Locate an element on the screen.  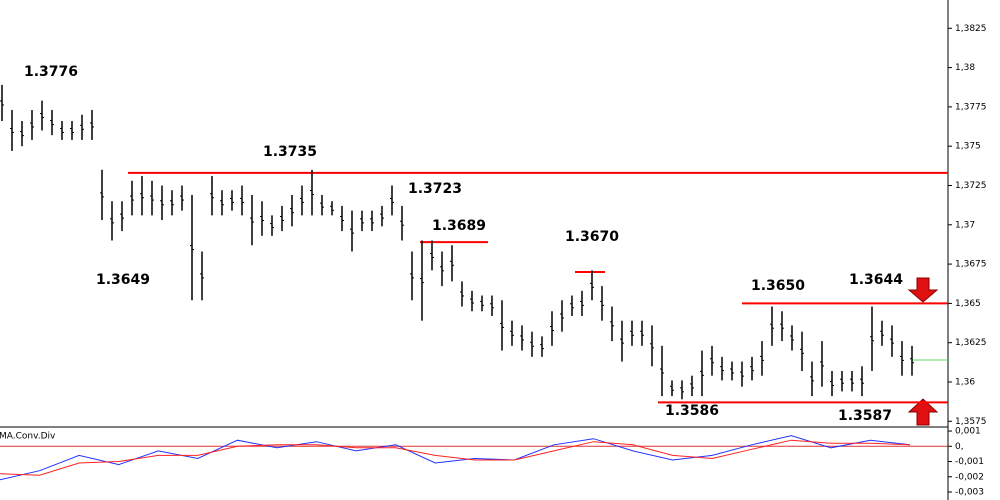
annotation: 1.3670 is located at coordinates (592, 237).